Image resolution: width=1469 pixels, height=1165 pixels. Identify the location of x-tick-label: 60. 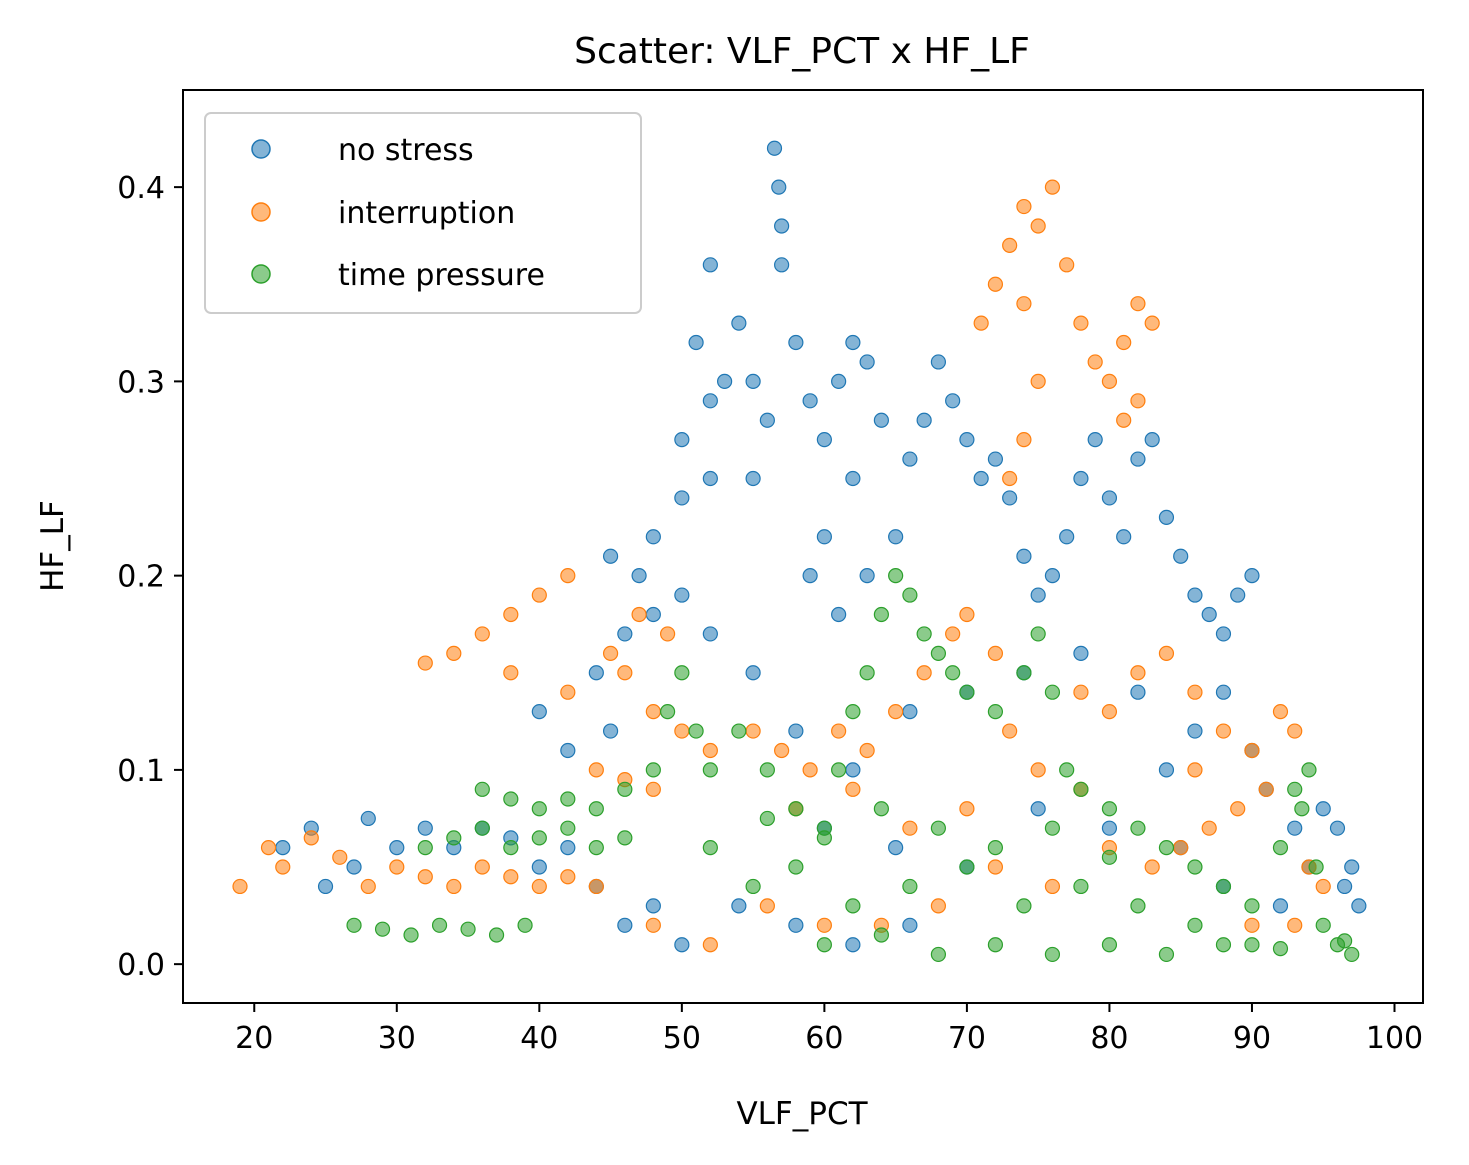
(824, 1038).